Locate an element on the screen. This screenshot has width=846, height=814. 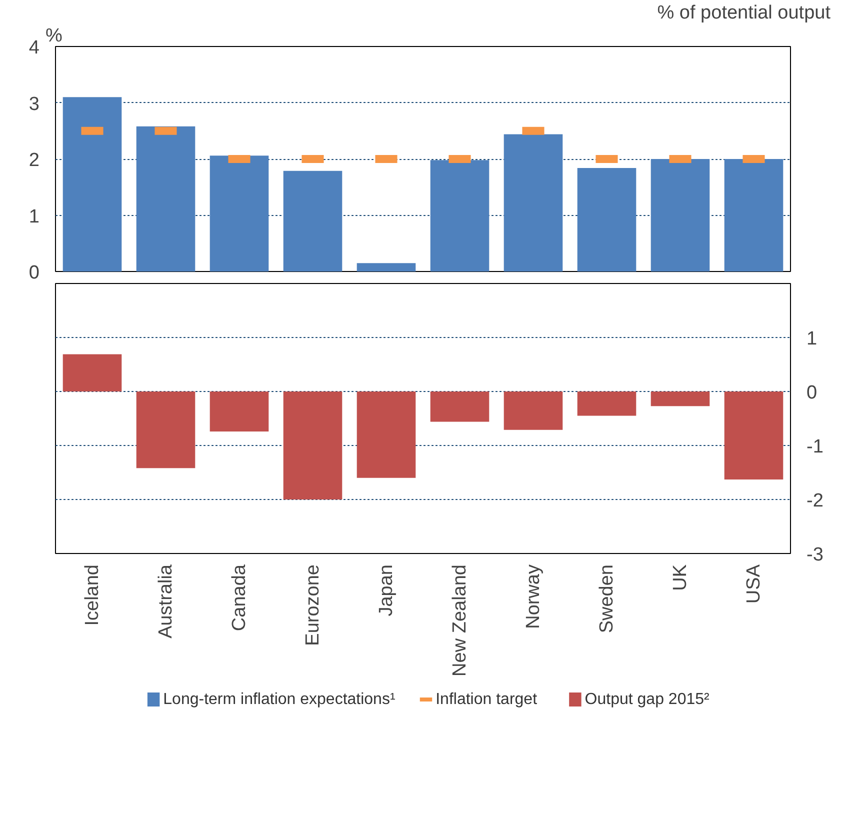
x-tick-label: Canada is located at coordinates (239, 598).